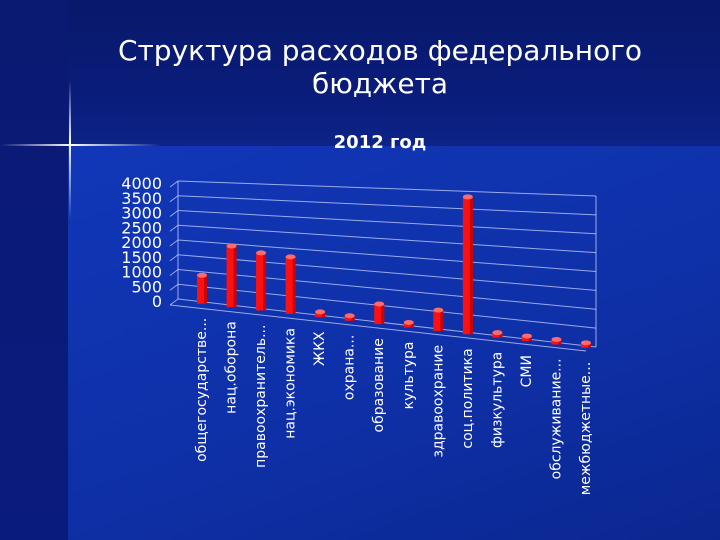  What do you see at coordinates (146, 286) in the screenshot?
I see `y-tick-label: 500` at bounding box center [146, 286].